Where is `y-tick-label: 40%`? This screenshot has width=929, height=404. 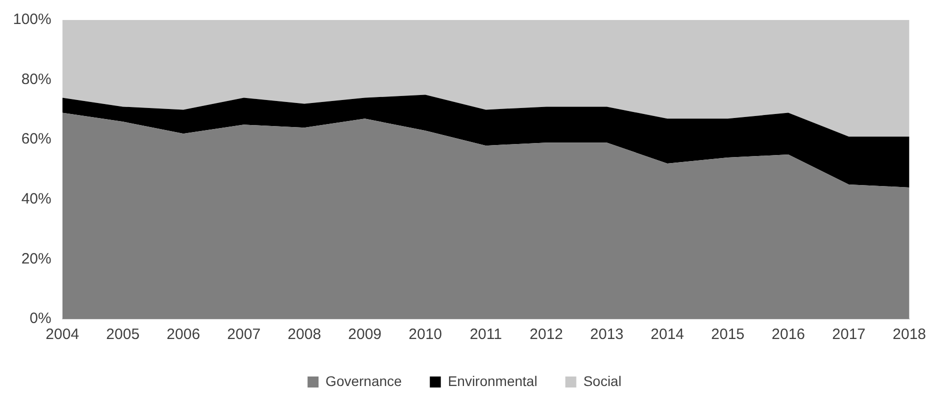 y-tick-label: 40% is located at coordinates (36, 199).